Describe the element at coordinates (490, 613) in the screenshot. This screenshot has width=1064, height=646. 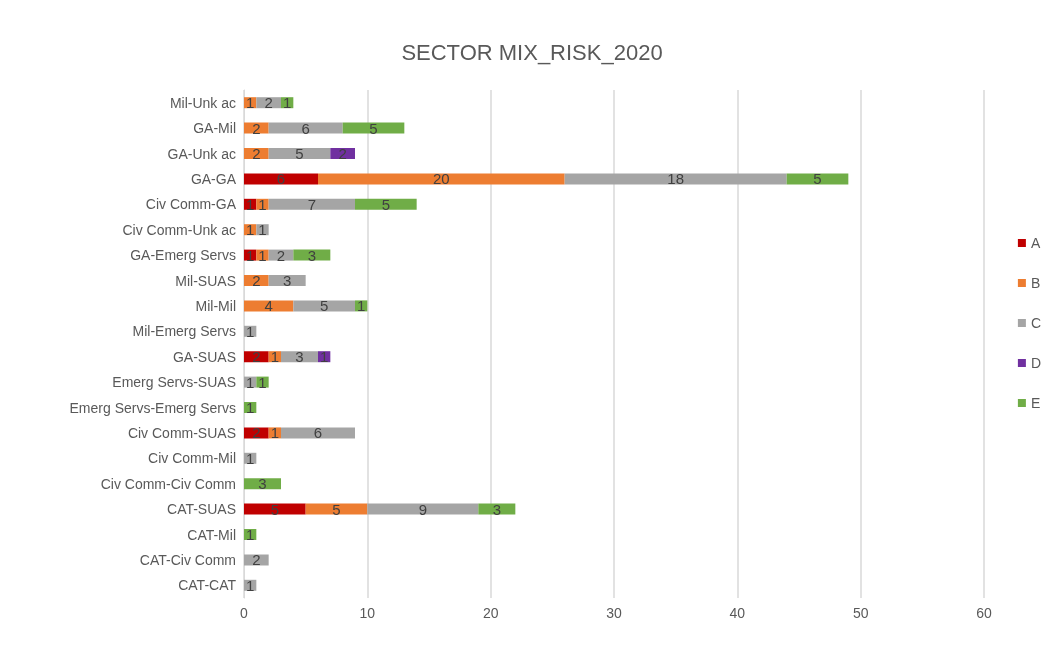
I see `x-tick-label: 20` at that location.